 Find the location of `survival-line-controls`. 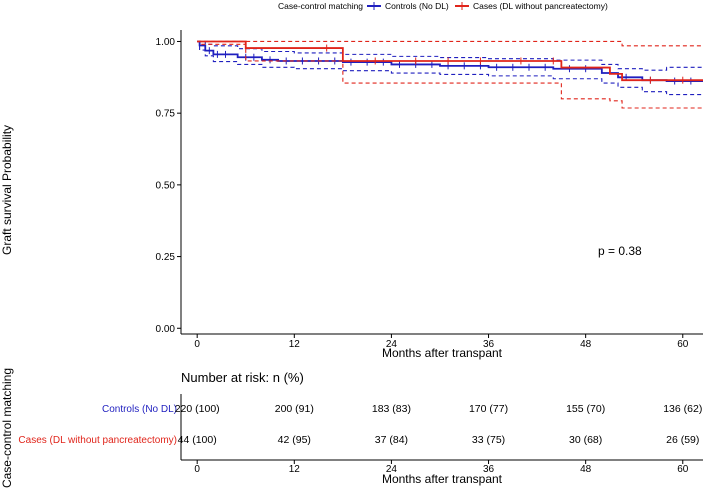

survival-line-controls is located at coordinates (450, 61).